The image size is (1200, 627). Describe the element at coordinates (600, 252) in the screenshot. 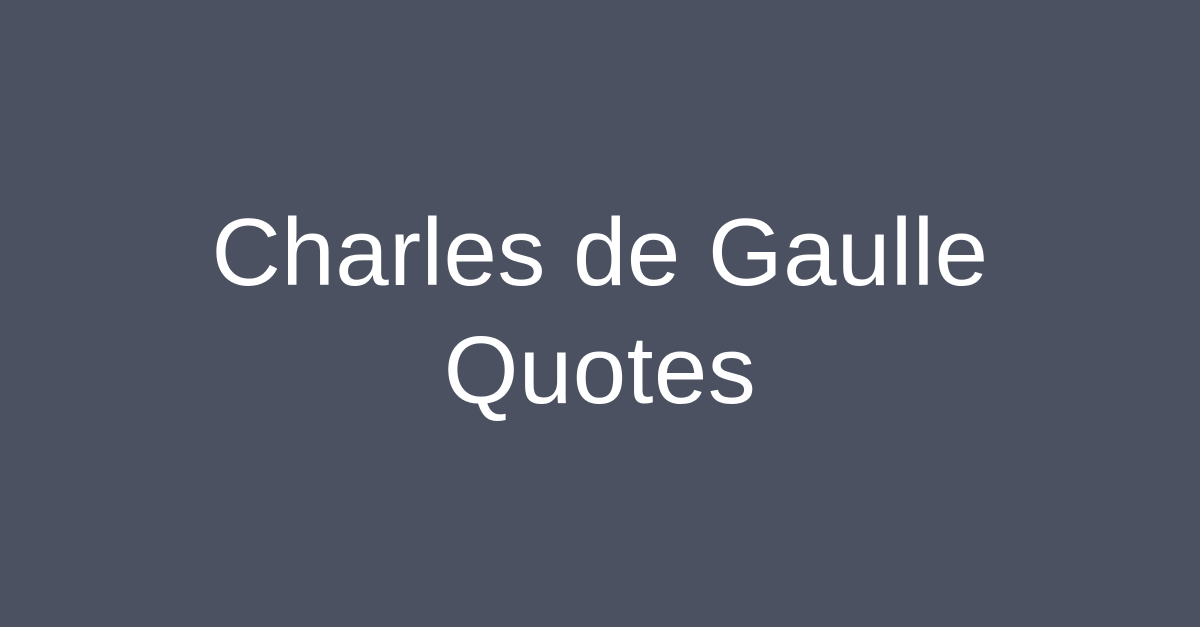

I see `title-line-1: Charles de Gaulle` at that location.